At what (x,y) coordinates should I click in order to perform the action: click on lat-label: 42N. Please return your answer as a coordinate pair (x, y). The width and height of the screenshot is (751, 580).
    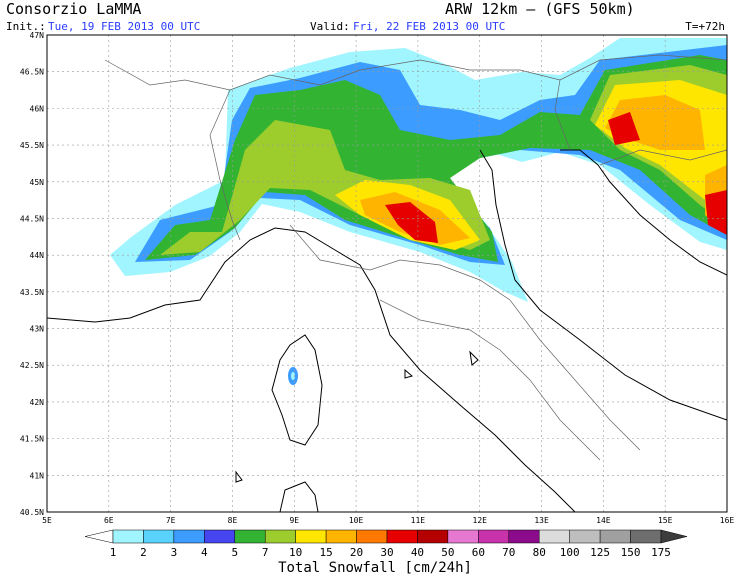
    Looking at the image, I should click on (37, 402).